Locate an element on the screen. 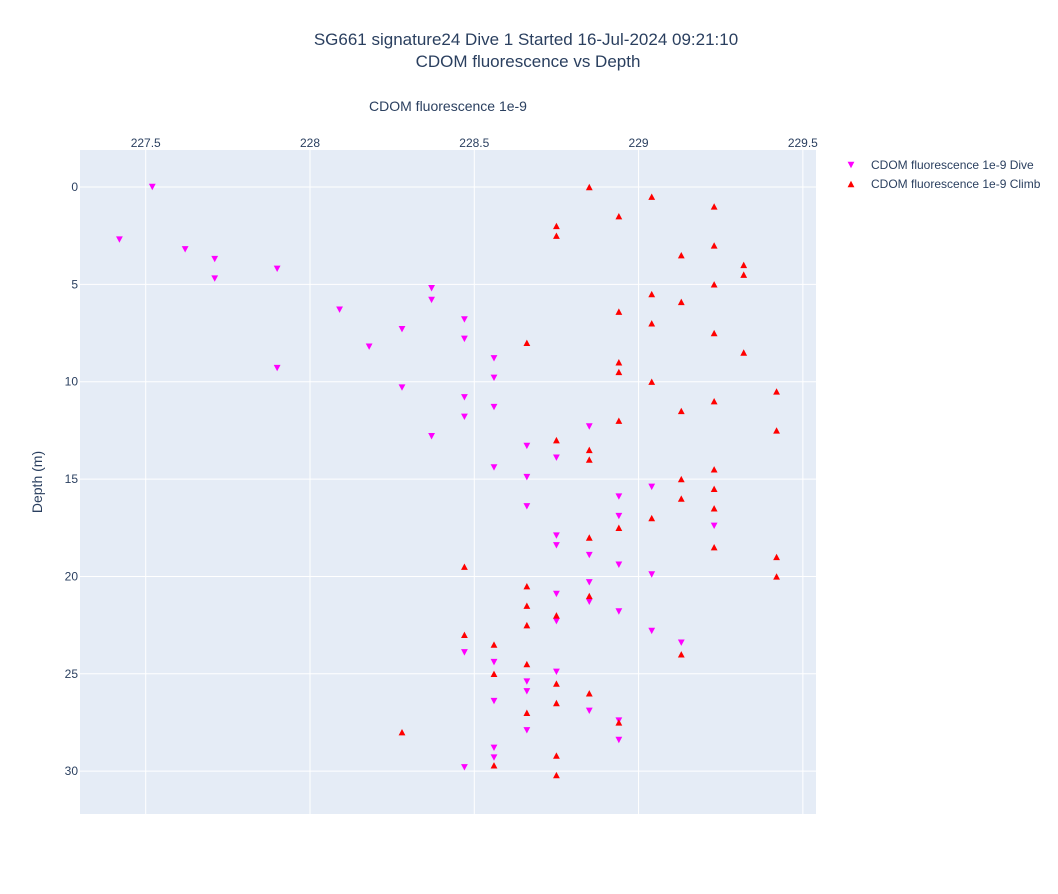  y-tick-label: 10 is located at coordinates (72, 382).